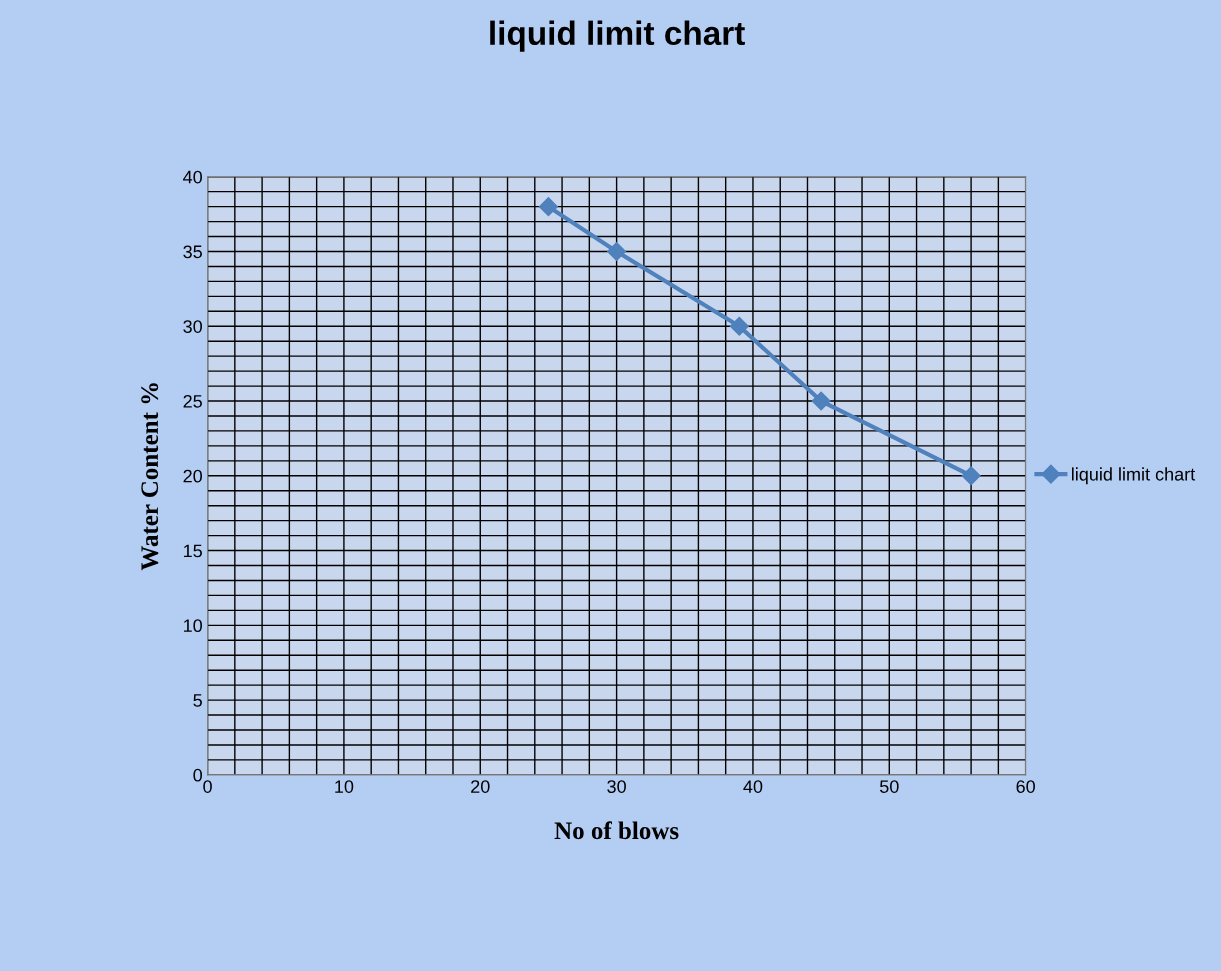 This screenshot has height=971, width=1221. Describe the element at coordinates (617, 36) in the screenshot. I see `chart-title: liquid limit chart` at that location.